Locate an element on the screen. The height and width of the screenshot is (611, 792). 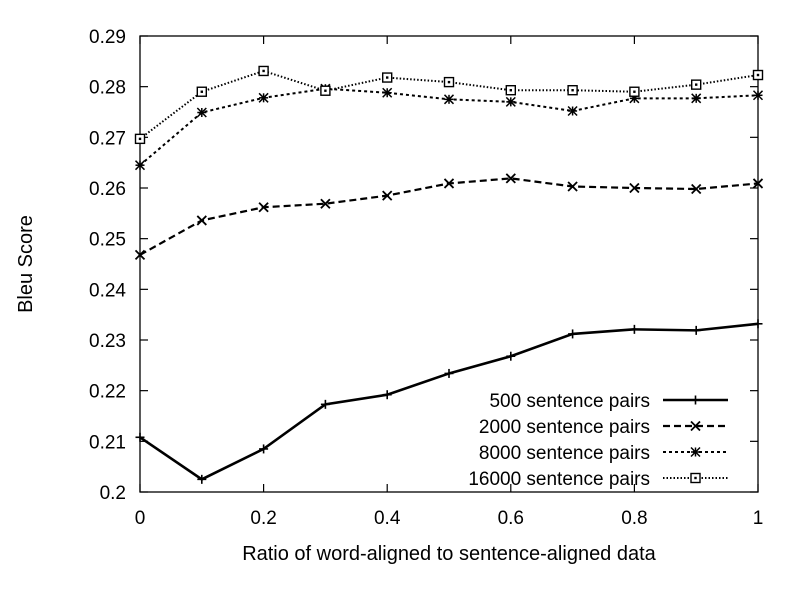
x-tick-label: 0.6 is located at coordinates (511, 518).